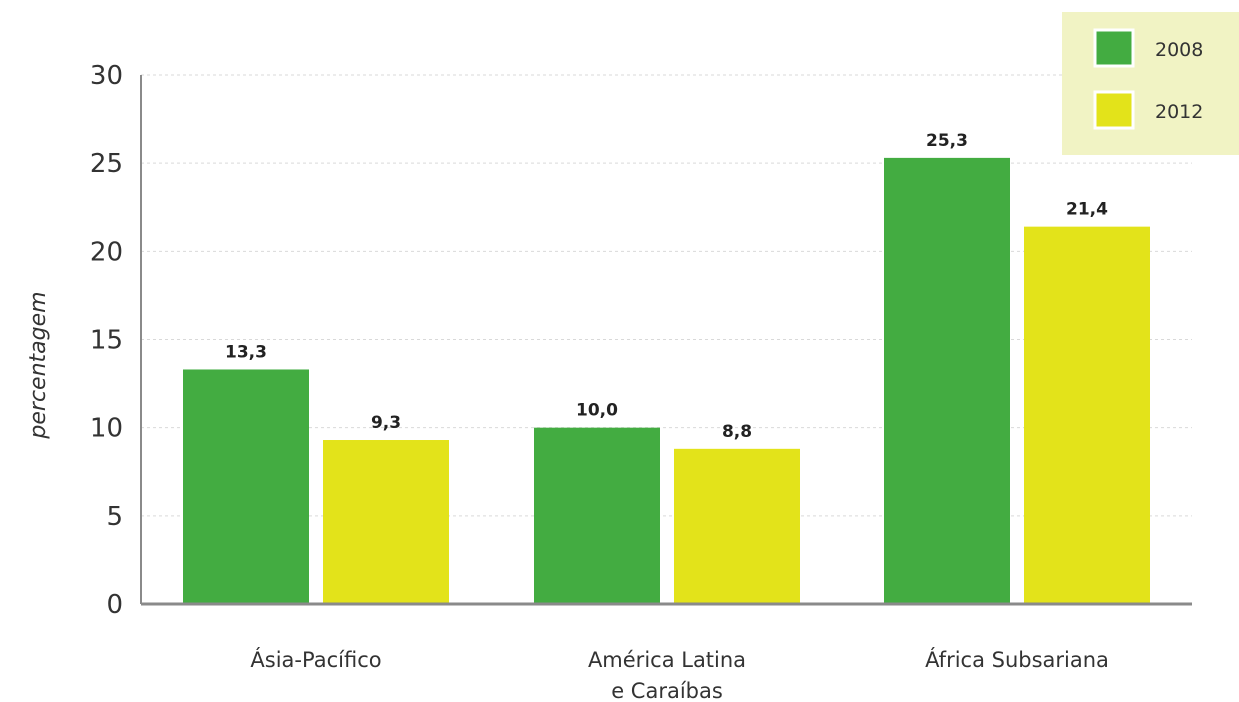 The image size is (1239, 702). I want to click on legend-swatch-2012, so click(1114, 110).